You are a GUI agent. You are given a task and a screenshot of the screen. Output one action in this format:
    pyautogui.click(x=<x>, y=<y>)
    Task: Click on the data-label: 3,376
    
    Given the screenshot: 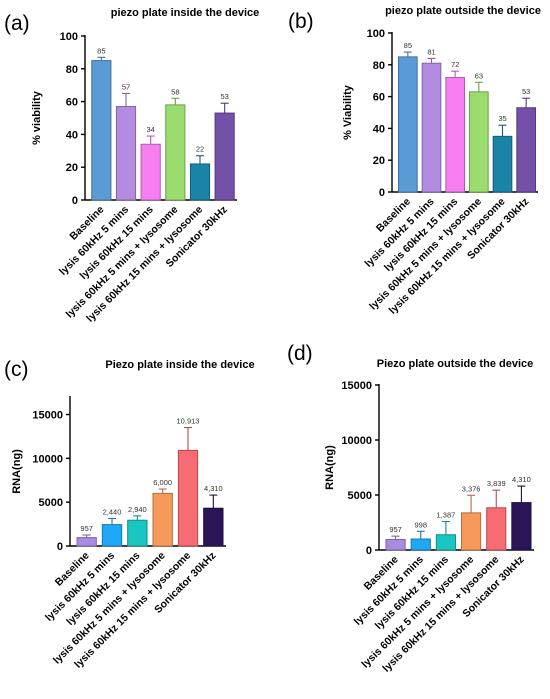 What is the action you would take?
    pyautogui.click(x=471, y=488)
    